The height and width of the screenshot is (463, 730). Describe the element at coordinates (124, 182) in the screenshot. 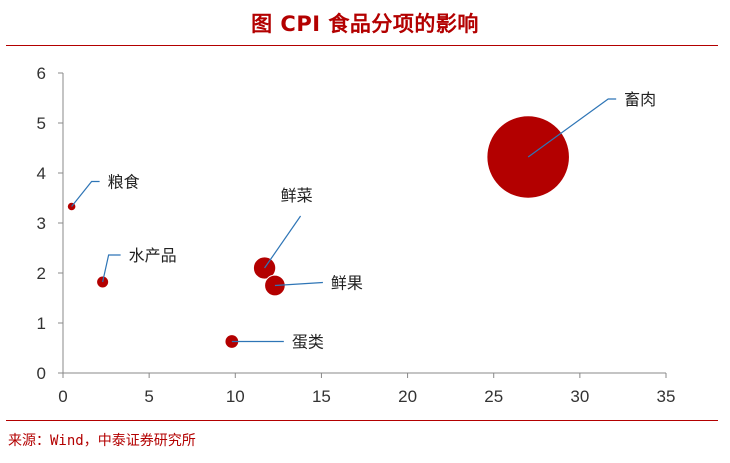

I see `point-label: 粮食` at that location.